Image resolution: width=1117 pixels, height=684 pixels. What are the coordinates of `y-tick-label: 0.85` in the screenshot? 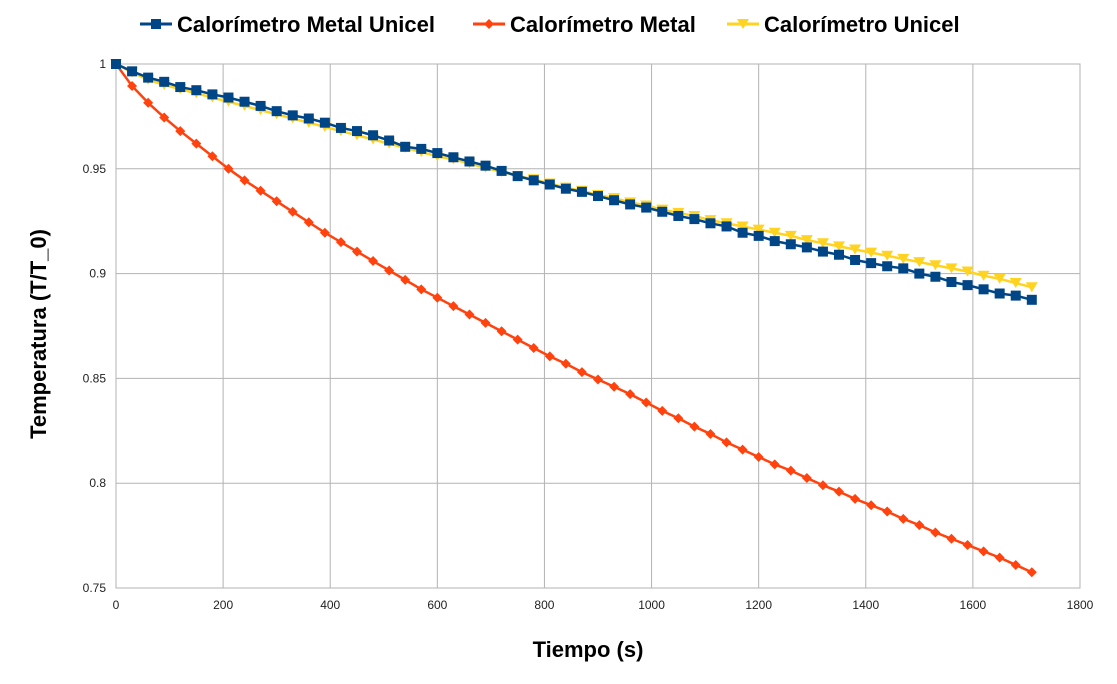 It's located at (95, 378).